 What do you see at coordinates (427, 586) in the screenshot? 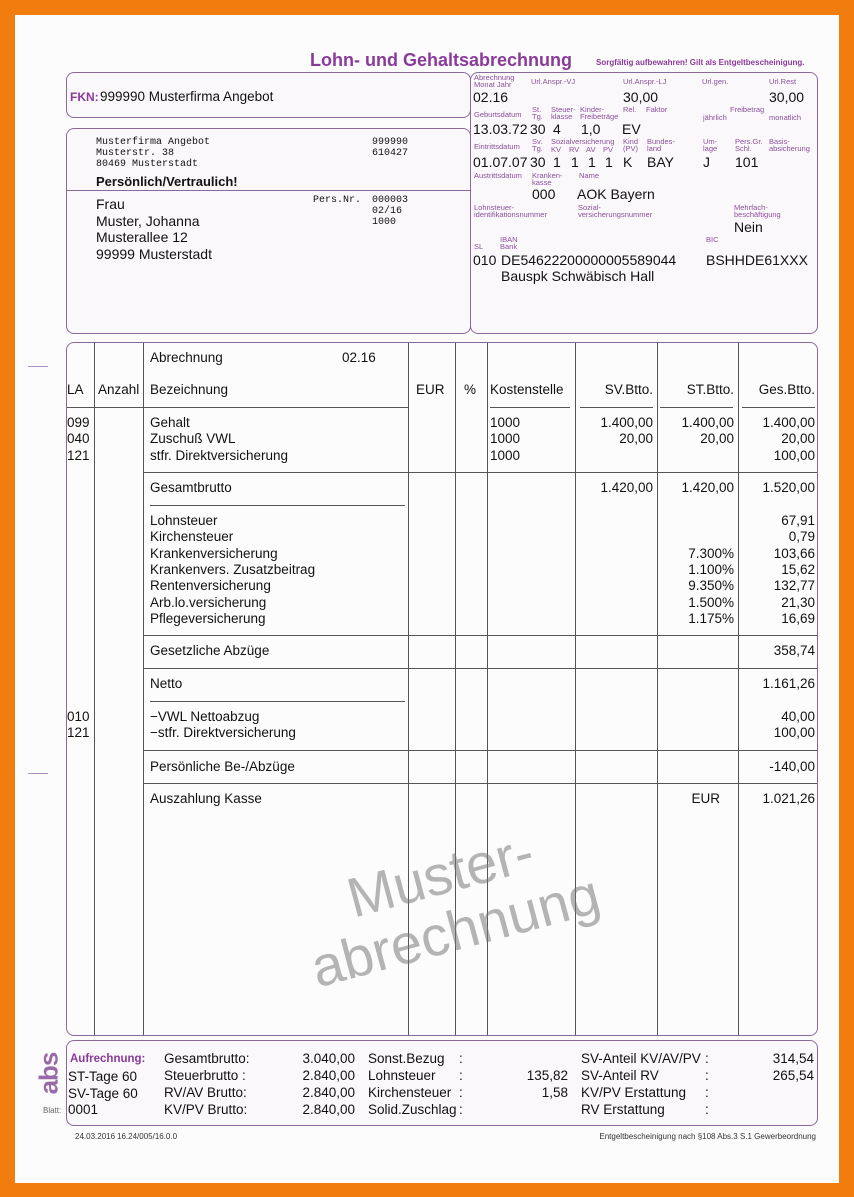
I see `table-row: Rentenversicherung 9.350% 132,77` at bounding box center [427, 586].